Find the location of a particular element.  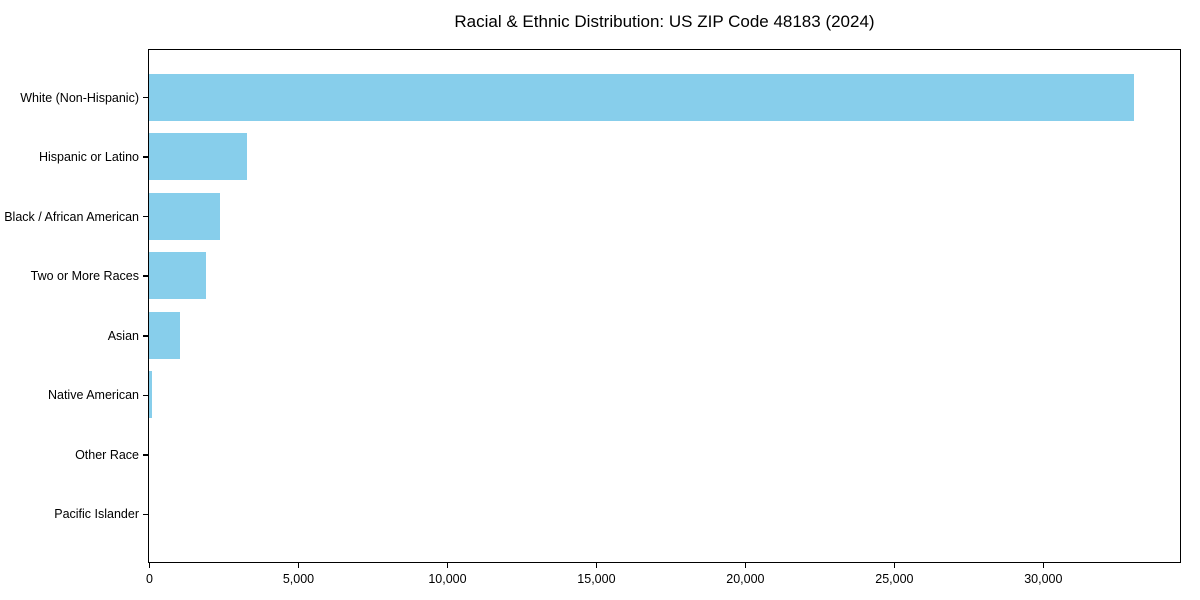

bar-black-african-american is located at coordinates (185, 216).